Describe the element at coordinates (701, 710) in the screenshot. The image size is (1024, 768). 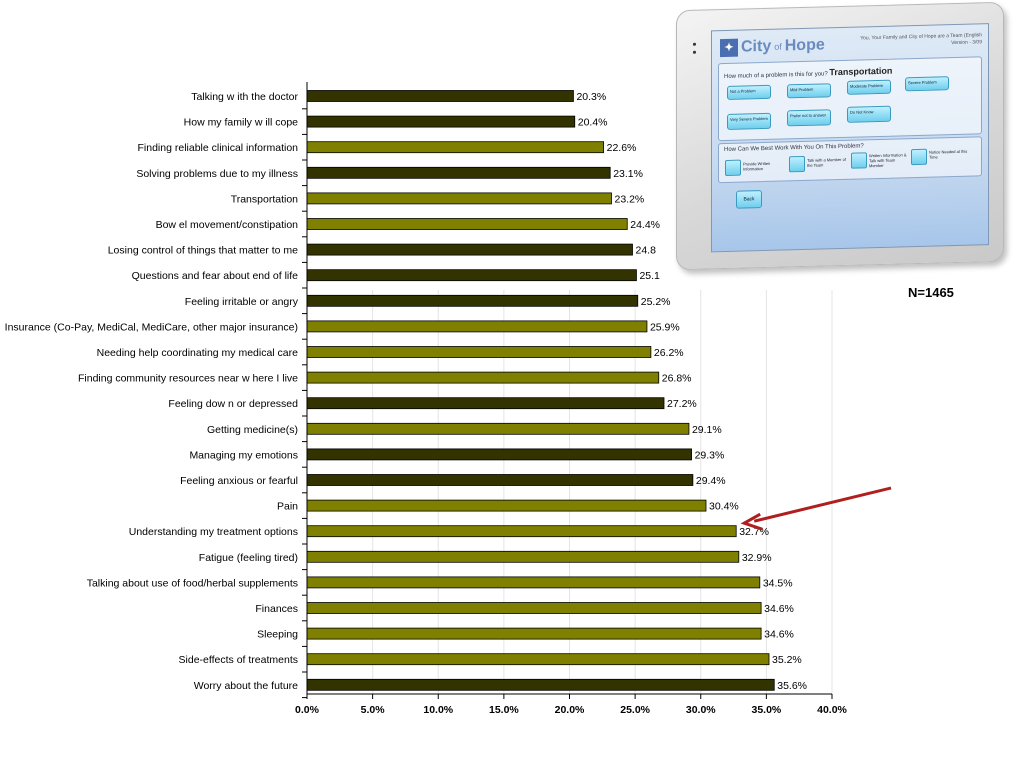
I see `x-tick-label: 30.0%` at that location.